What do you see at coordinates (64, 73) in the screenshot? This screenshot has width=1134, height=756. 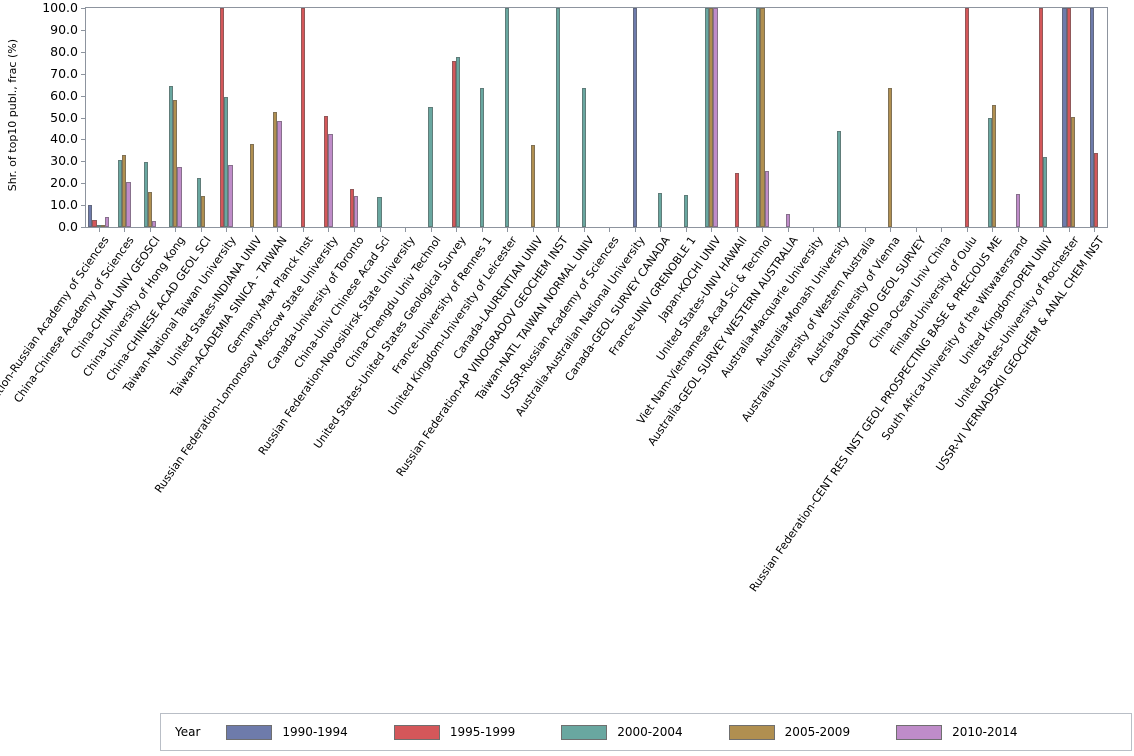 I see `y-tick-label: 70.0` at bounding box center [64, 73].